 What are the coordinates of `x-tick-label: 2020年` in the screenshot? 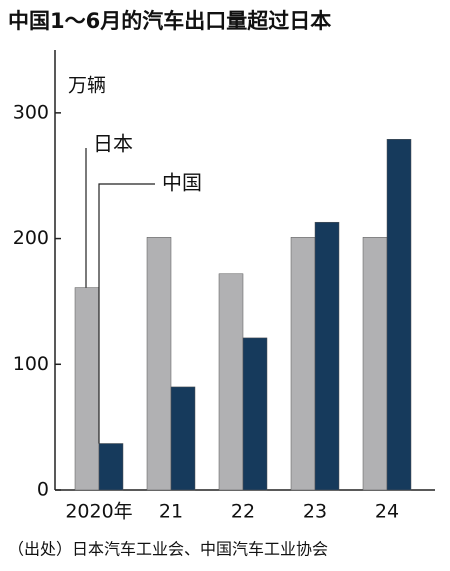 It's located at (98, 512).